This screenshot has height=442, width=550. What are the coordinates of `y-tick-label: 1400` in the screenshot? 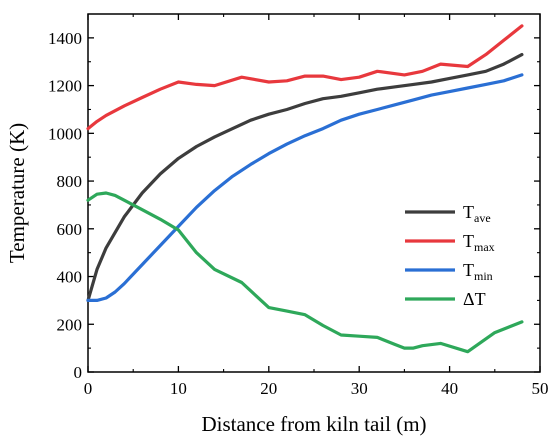 It's located at (65, 38).